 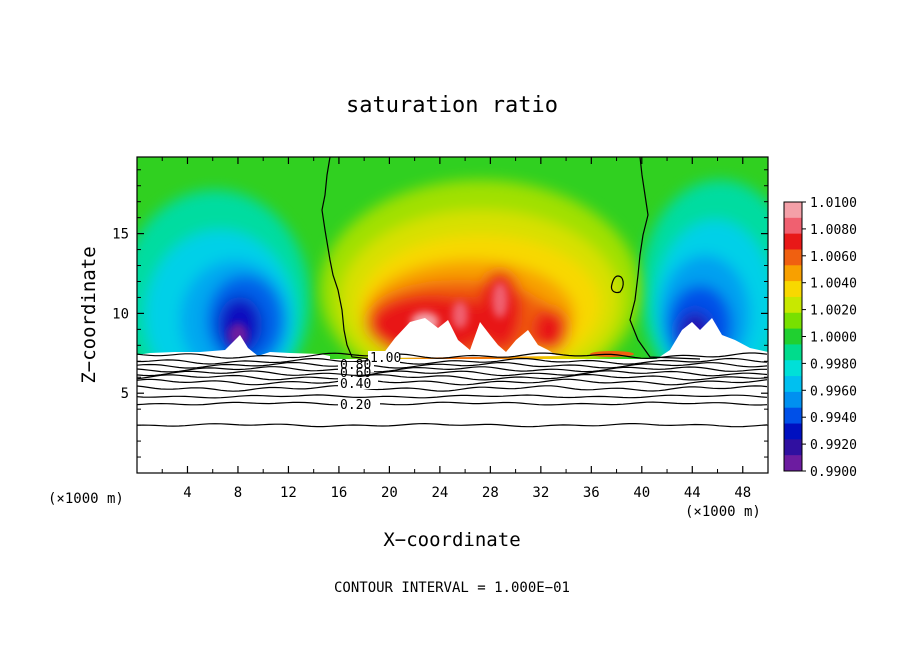 What do you see at coordinates (833, 391) in the screenshot?
I see `colorbar-label-7: 0.9960` at bounding box center [833, 391].